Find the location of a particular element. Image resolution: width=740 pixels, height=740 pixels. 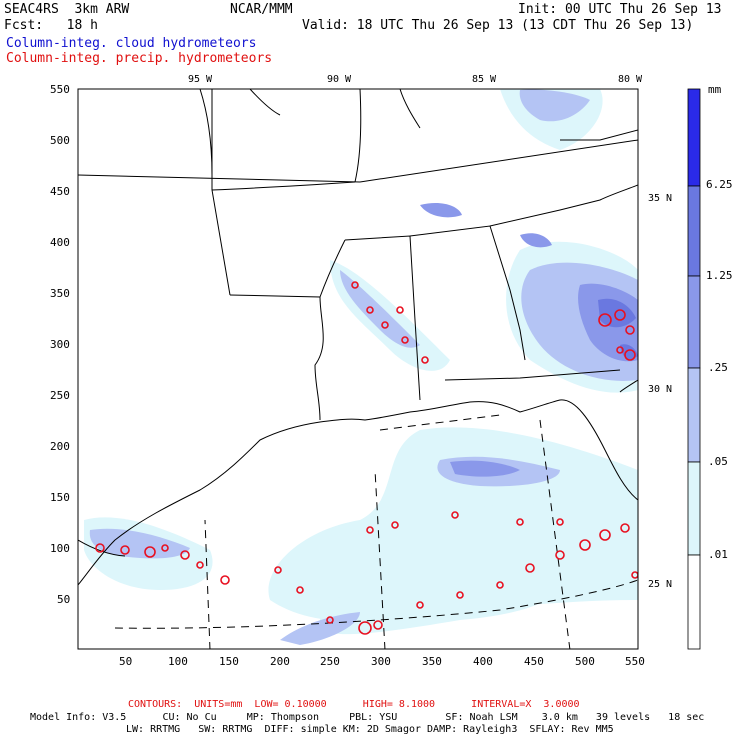

fcst-label: Fcst: 18 h is located at coordinates (51, 25).